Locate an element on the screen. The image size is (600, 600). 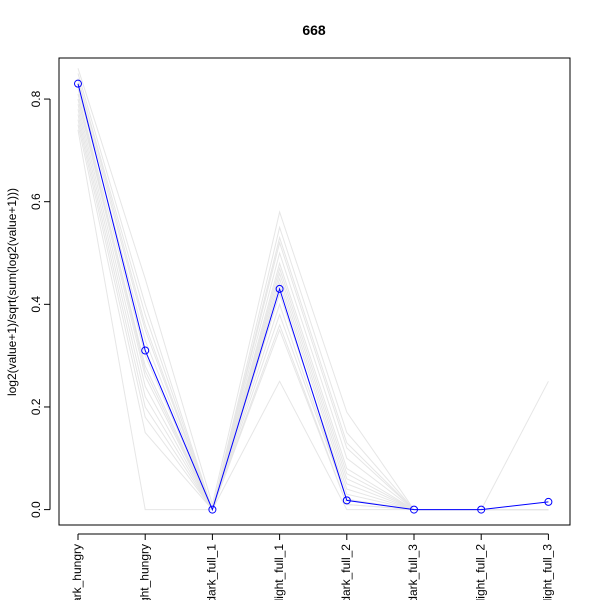
x-tick-label: light_full_3 is located at coordinates (548, 572).